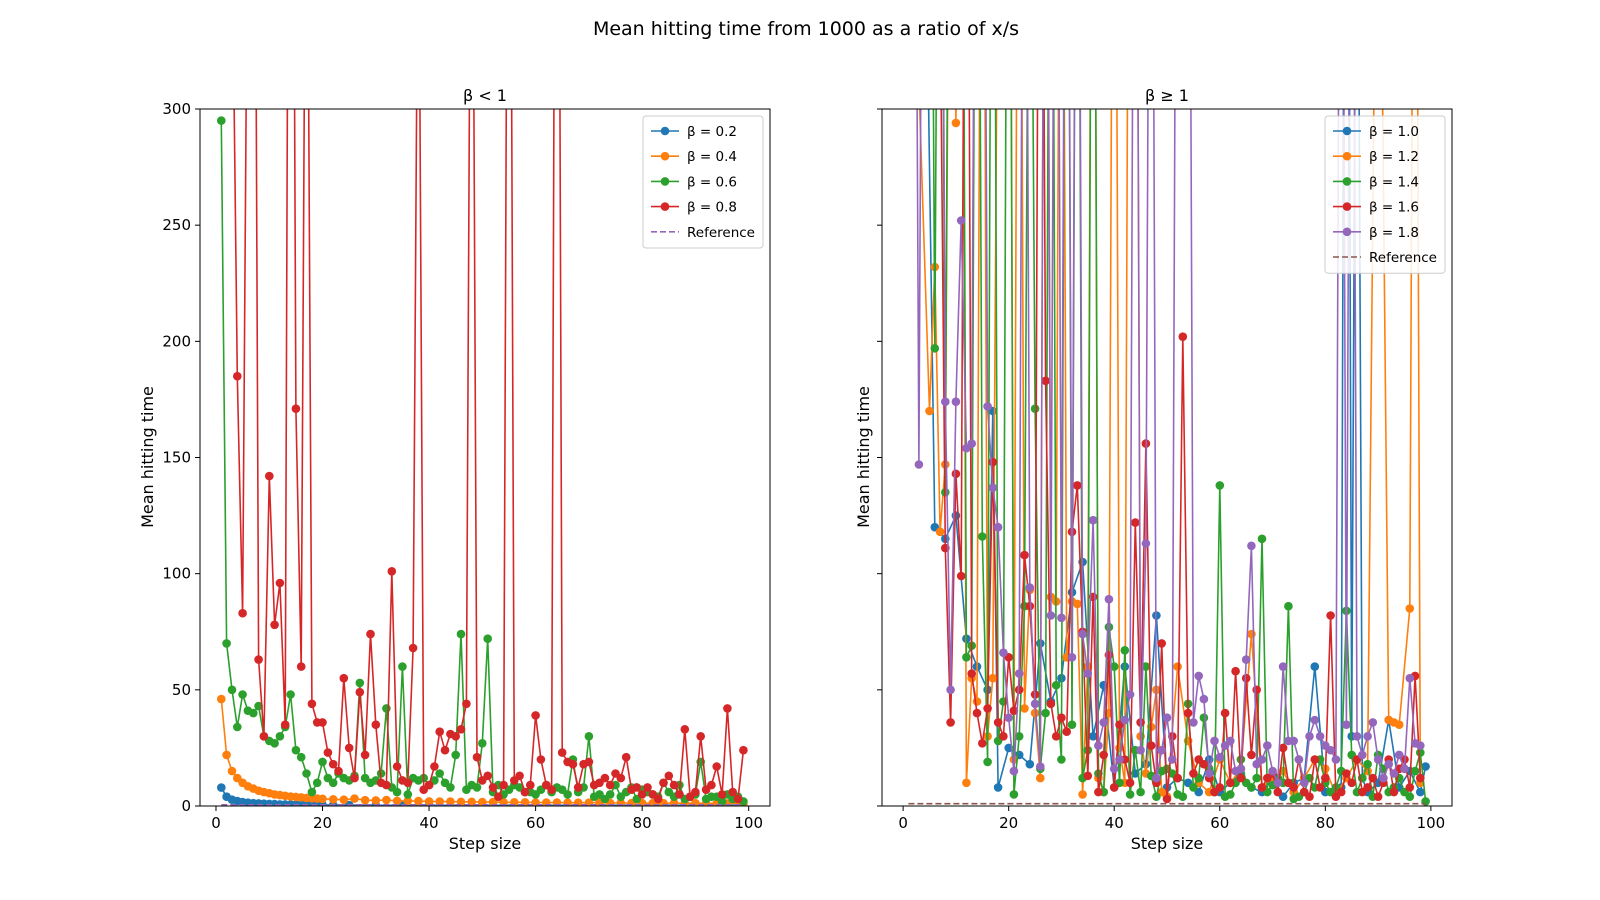  What do you see at coordinates (903, 823) in the screenshot?
I see `x-tick-label: 0` at bounding box center [903, 823].